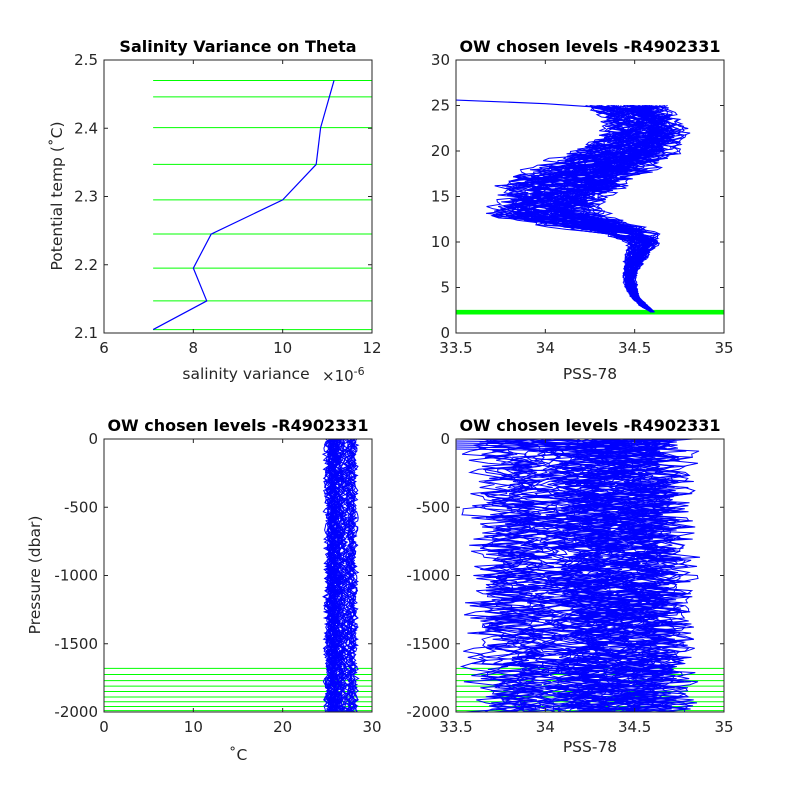 The height and width of the screenshot is (800, 800). Describe the element at coordinates (194, 348) in the screenshot. I see `x-tick-label: 8` at that location.